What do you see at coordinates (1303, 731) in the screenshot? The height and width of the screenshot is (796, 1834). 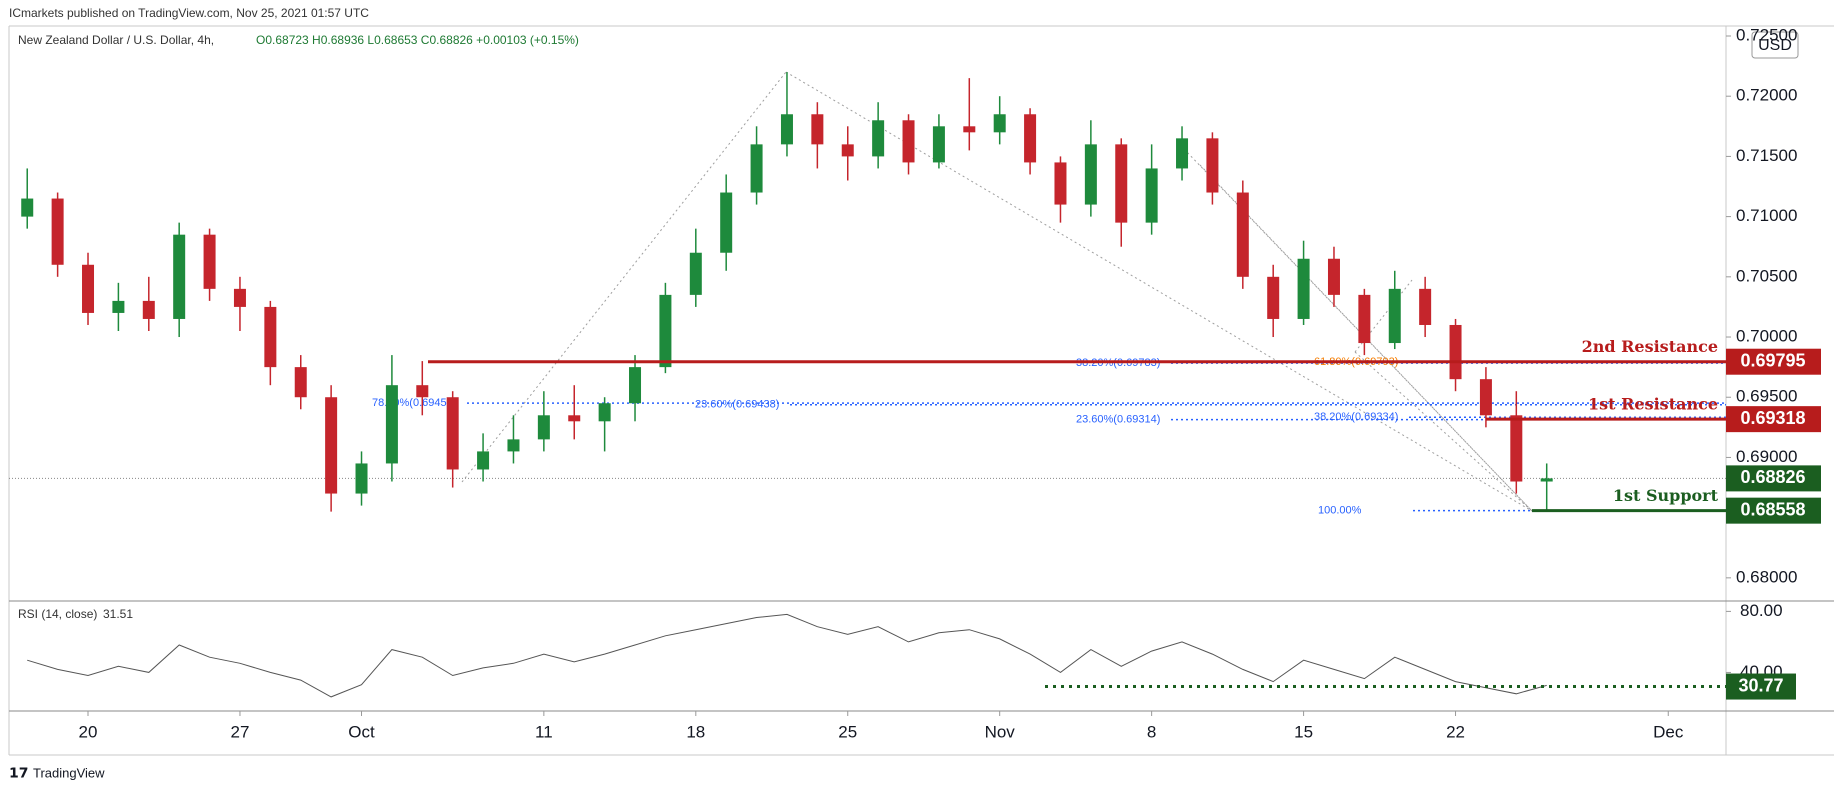 I see `x-tick-label: 15` at bounding box center [1303, 731].